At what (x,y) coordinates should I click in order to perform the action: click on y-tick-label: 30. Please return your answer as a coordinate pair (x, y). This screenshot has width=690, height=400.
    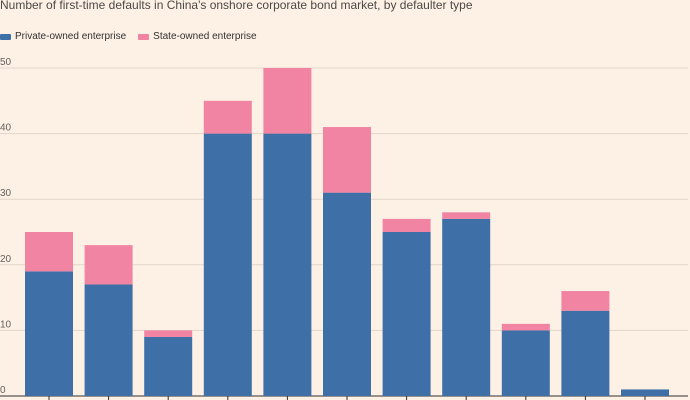
    Looking at the image, I should click on (6, 193).